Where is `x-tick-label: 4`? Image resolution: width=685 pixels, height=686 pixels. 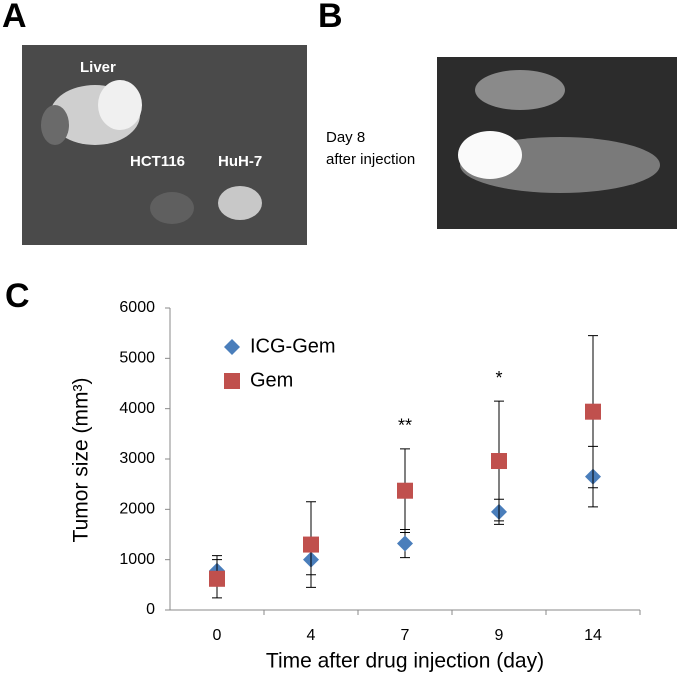 x-tick-label: 4 is located at coordinates (311, 635).